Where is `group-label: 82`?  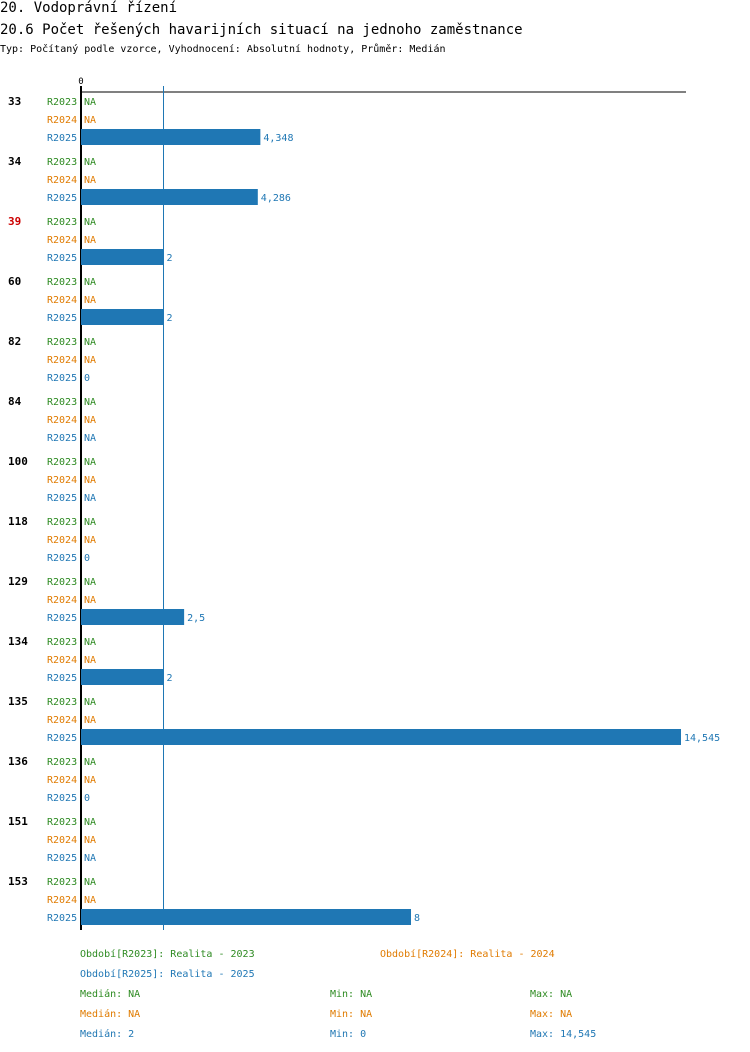
group-label: 82 is located at coordinates (14, 341).